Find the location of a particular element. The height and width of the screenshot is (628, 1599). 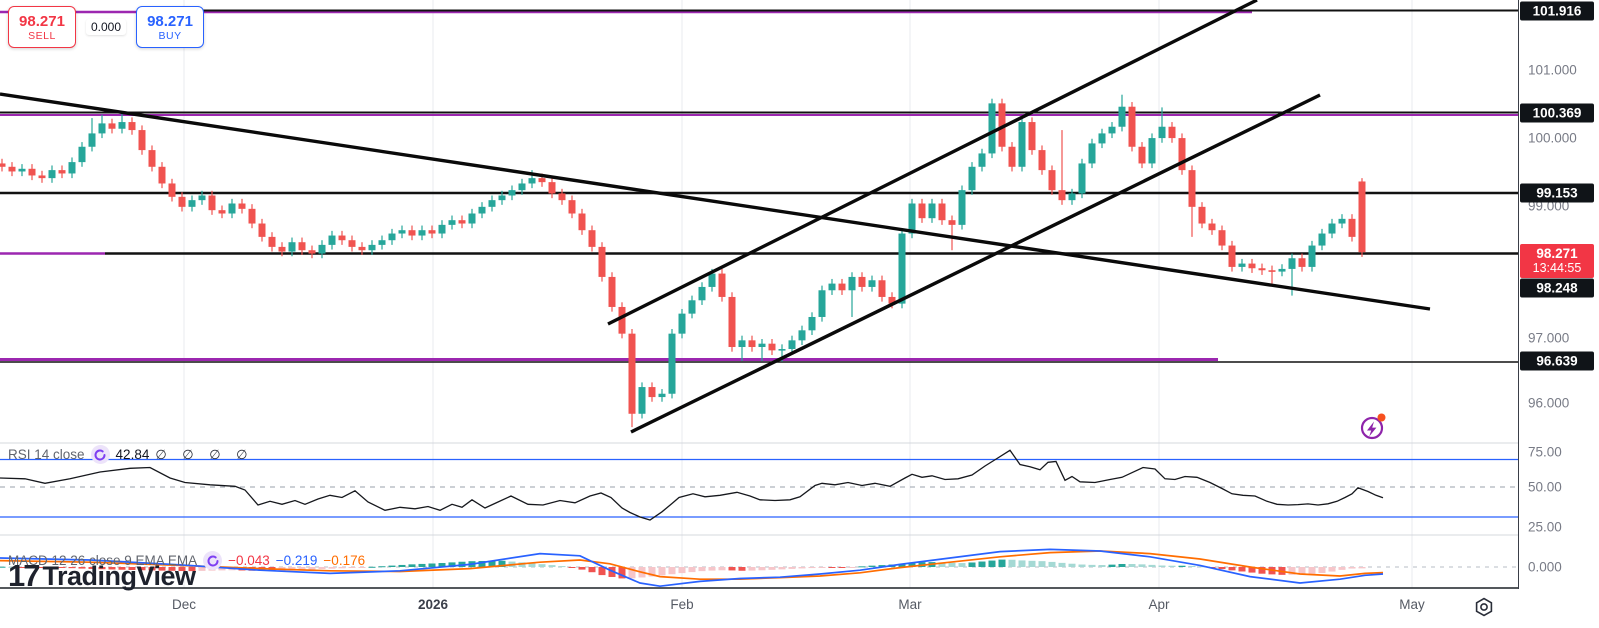

macd-title: MACD 12 26 close 9 EMA EMA is located at coordinates (103, 560).